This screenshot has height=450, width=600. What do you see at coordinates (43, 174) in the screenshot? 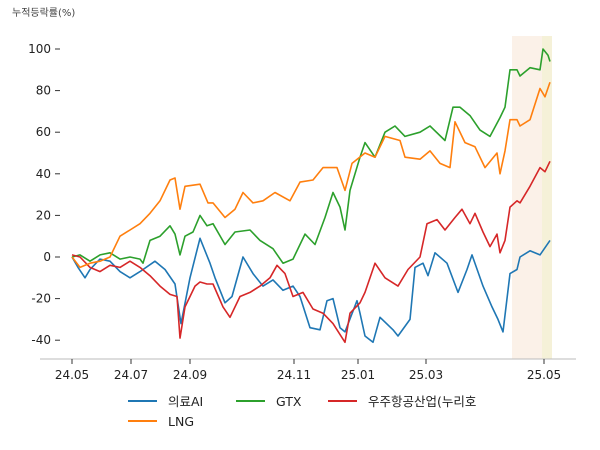
I see `y-tick-label: 40` at bounding box center [43, 174].